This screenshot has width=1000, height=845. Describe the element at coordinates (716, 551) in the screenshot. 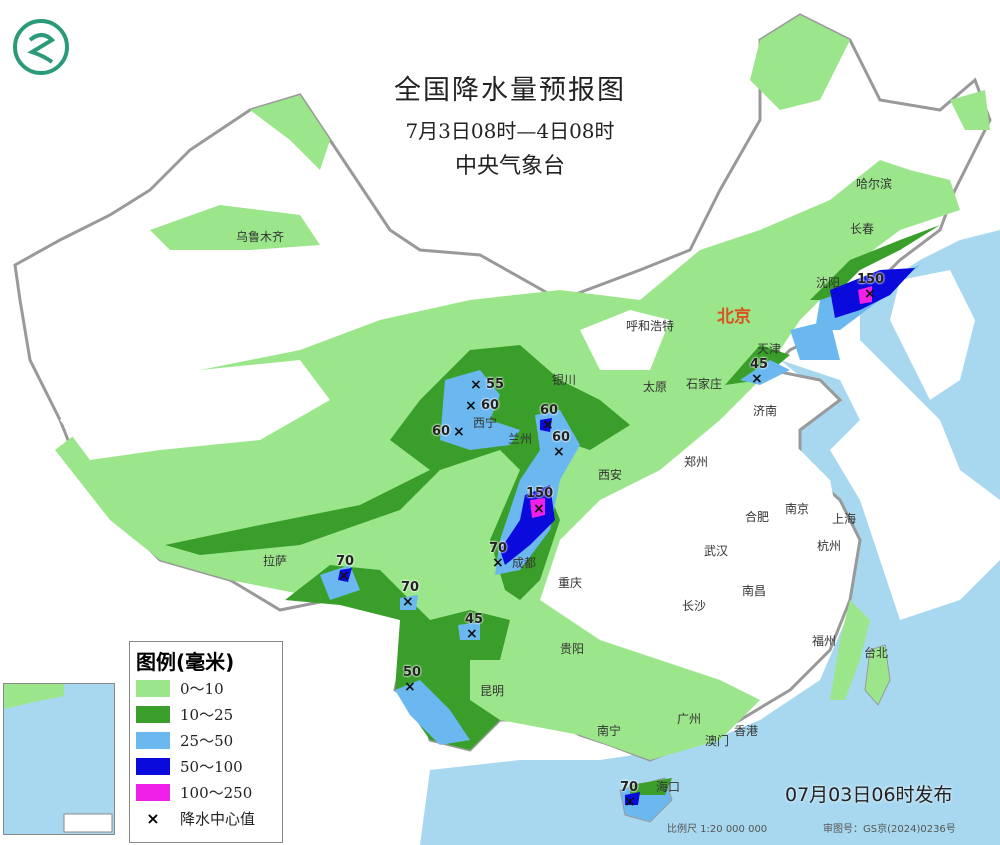

I see `city-label: 武汉` at that location.